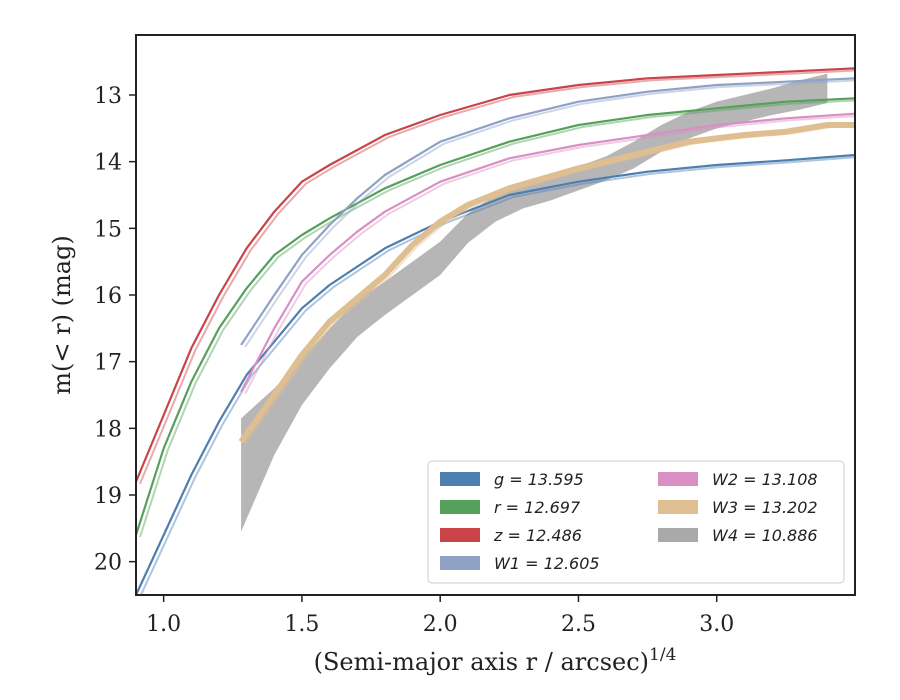 Image resolution: width=900 pixels, height=700 pixels. Describe the element at coordinates (108, 96) in the screenshot. I see `y-tick-label: 13` at that location.